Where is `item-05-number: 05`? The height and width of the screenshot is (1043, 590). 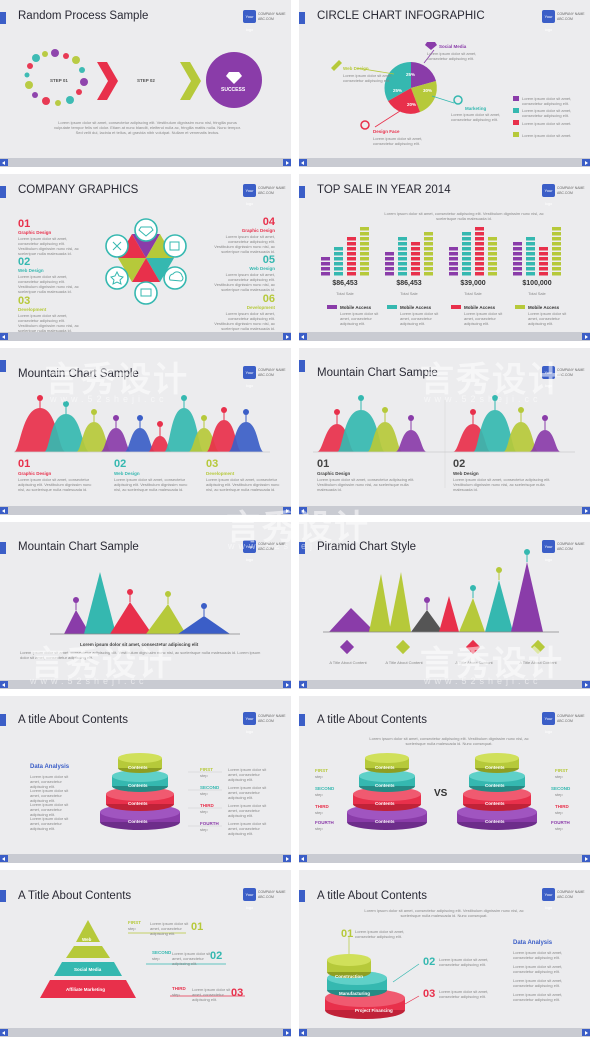
item-05-number: 05 is located at coordinates (268, 260).